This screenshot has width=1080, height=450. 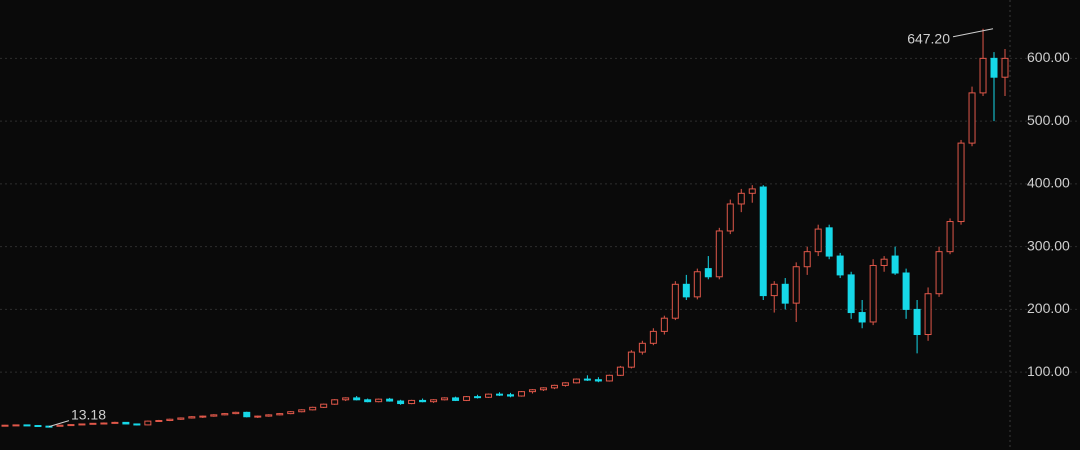 What do you see at coordinates (1048, 120) in the screenshot?
I see `y-tick-label: 500.00` at bounding box center [1048, 120].